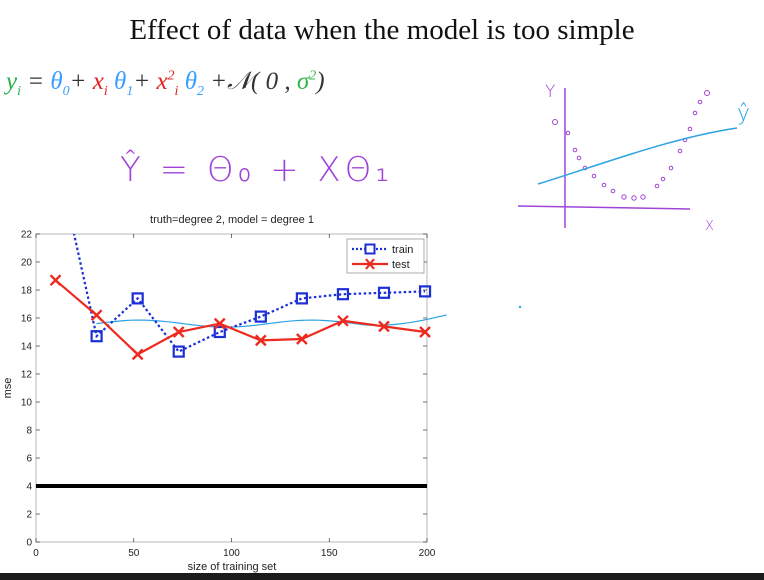 This screenshot has width=764, height=580. Describe the element at coordinates (382, 576) in the screenshot. I see `bottom-bar` at that location.